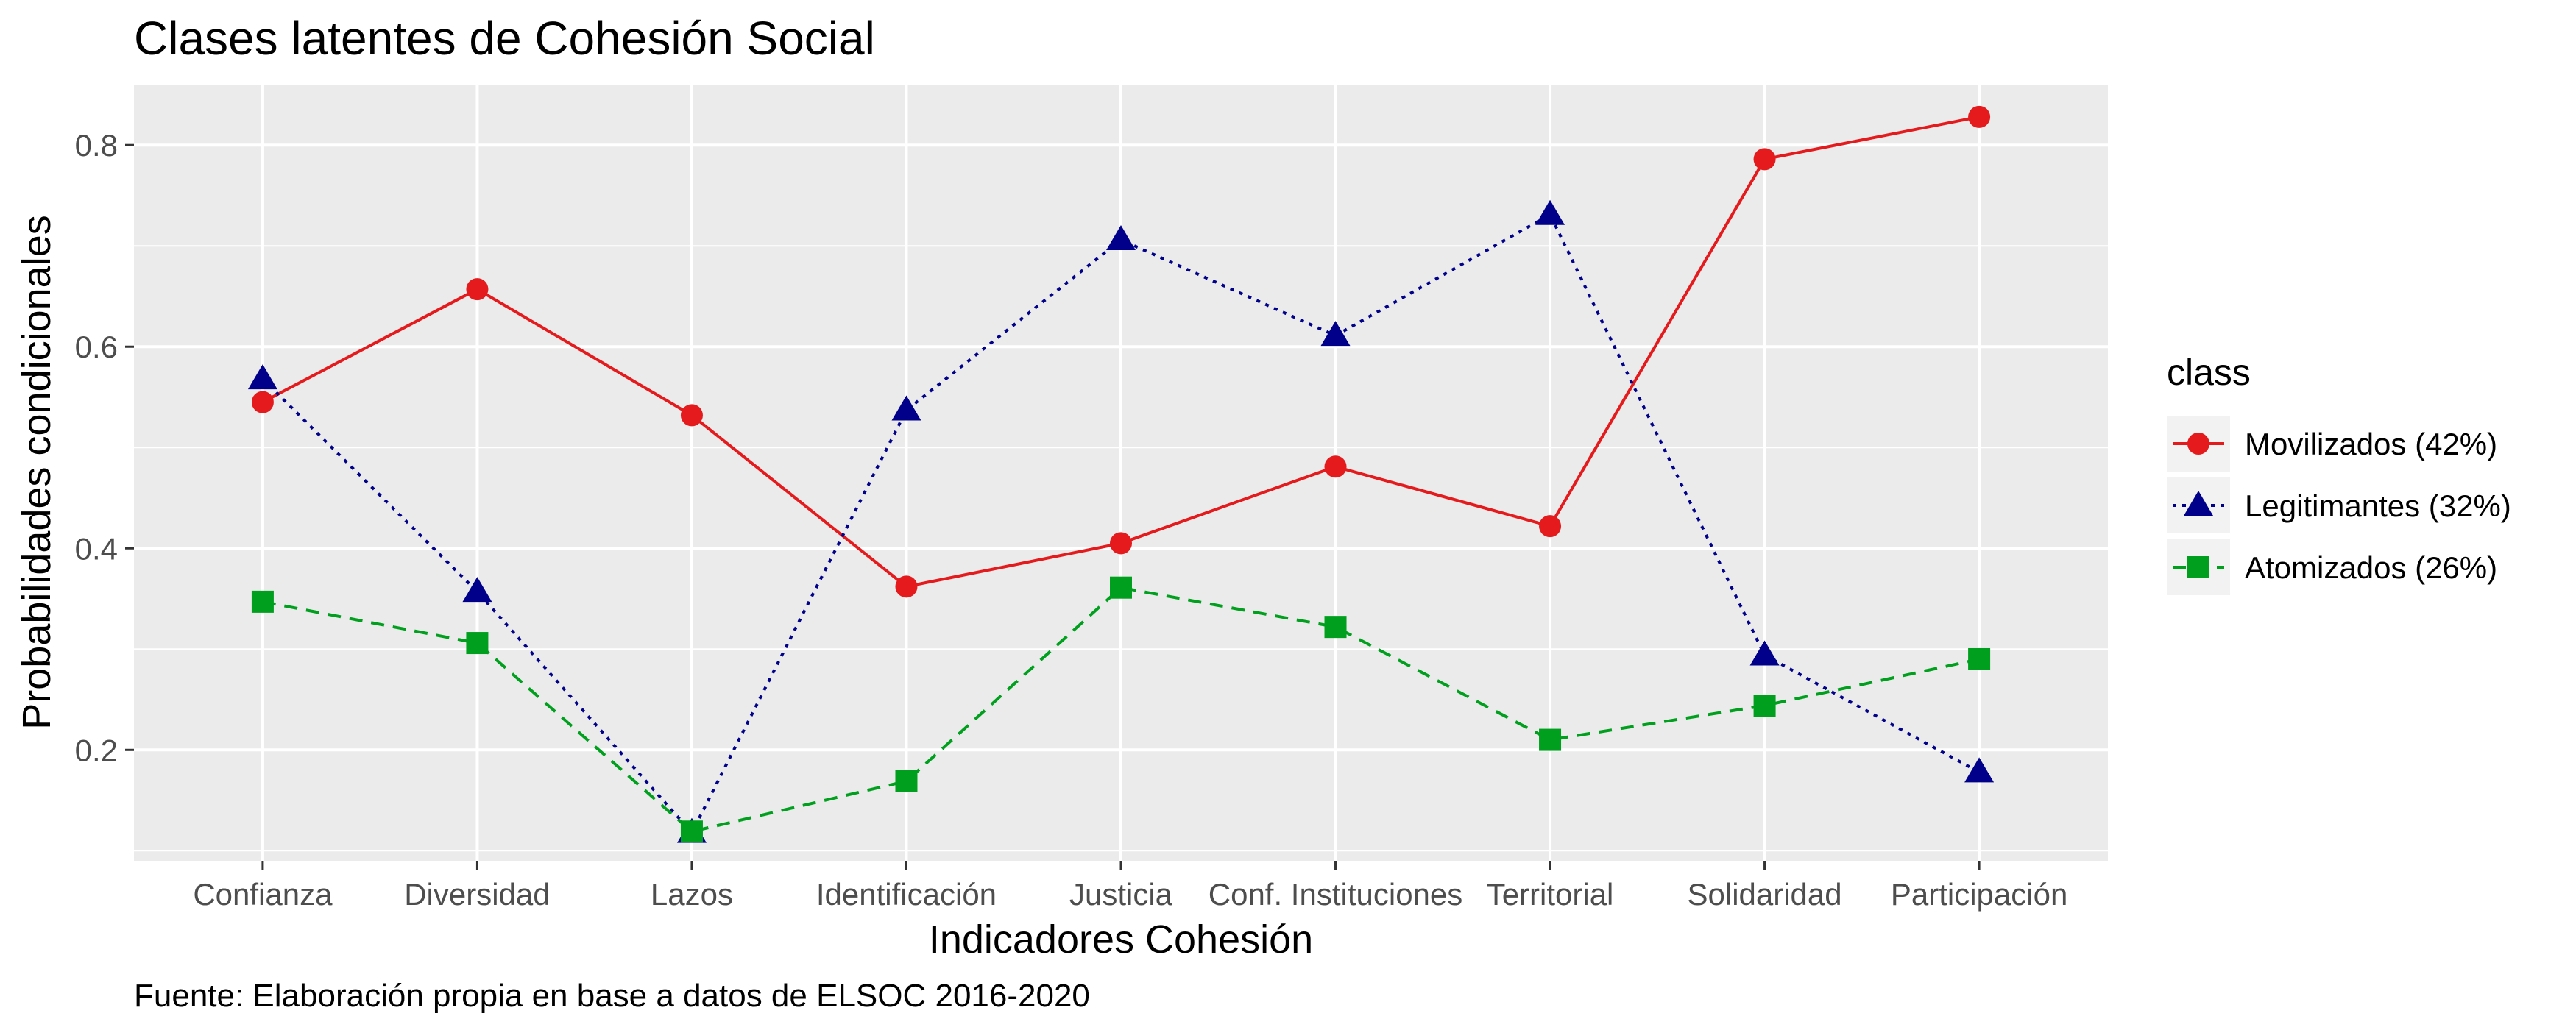 This screenshot has height=1030, width=2576. What do you see at coordinates (1550, 894) in the screenshot?
I see `x-tick-label: Territorial` at bounding box center [1550, 894].